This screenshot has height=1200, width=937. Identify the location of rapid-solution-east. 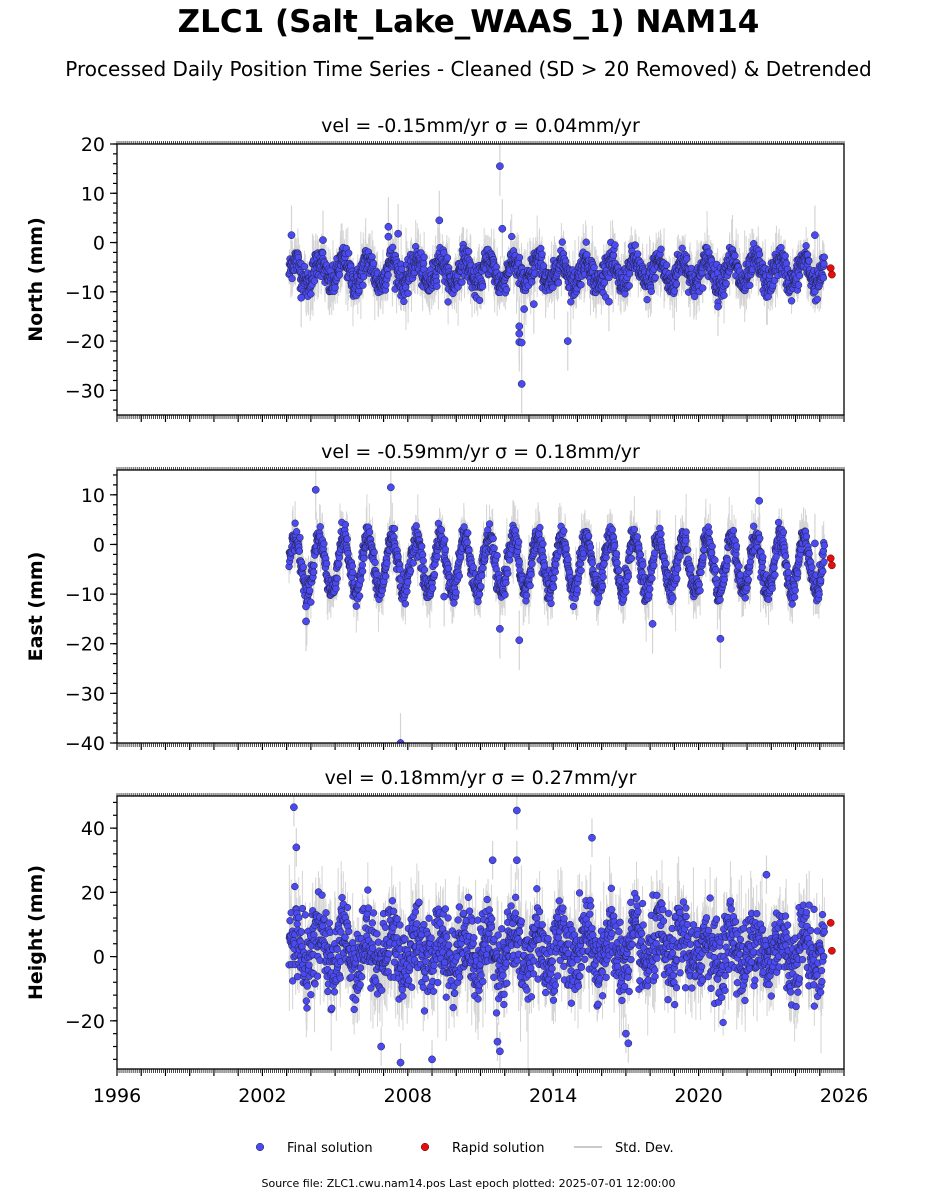
(831, 562).